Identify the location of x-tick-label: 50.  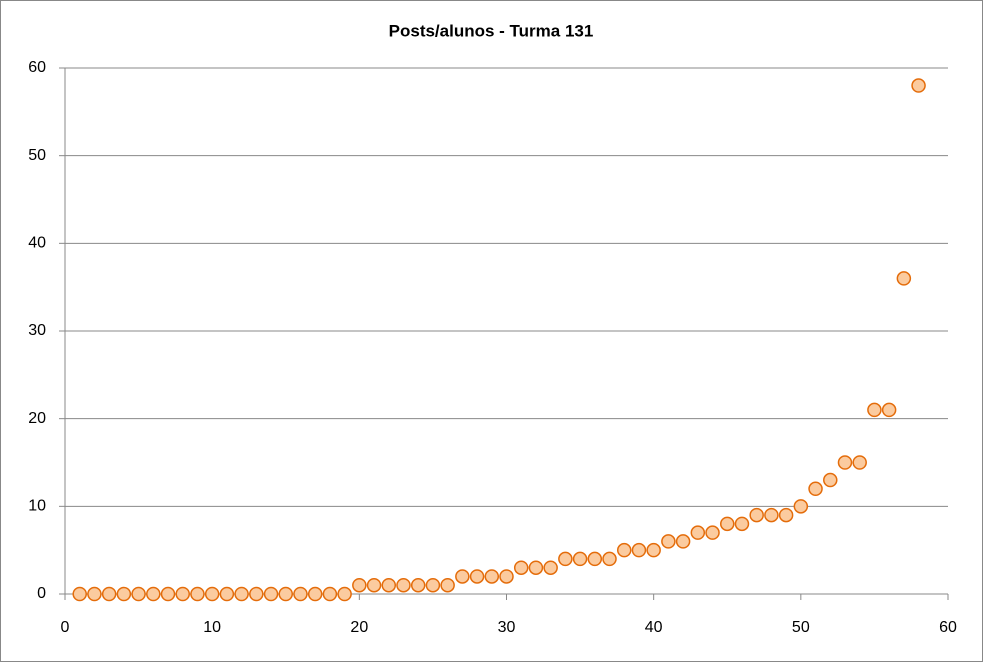
(801, 627).